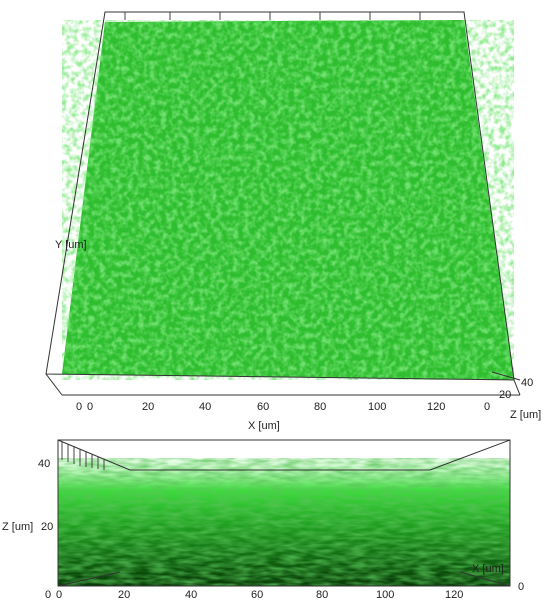 This screenshot has height=600, width=544. Describe the element at coordinates (44, 464) in the screenshot. I see `bottom-z-tick: 40` at that location.